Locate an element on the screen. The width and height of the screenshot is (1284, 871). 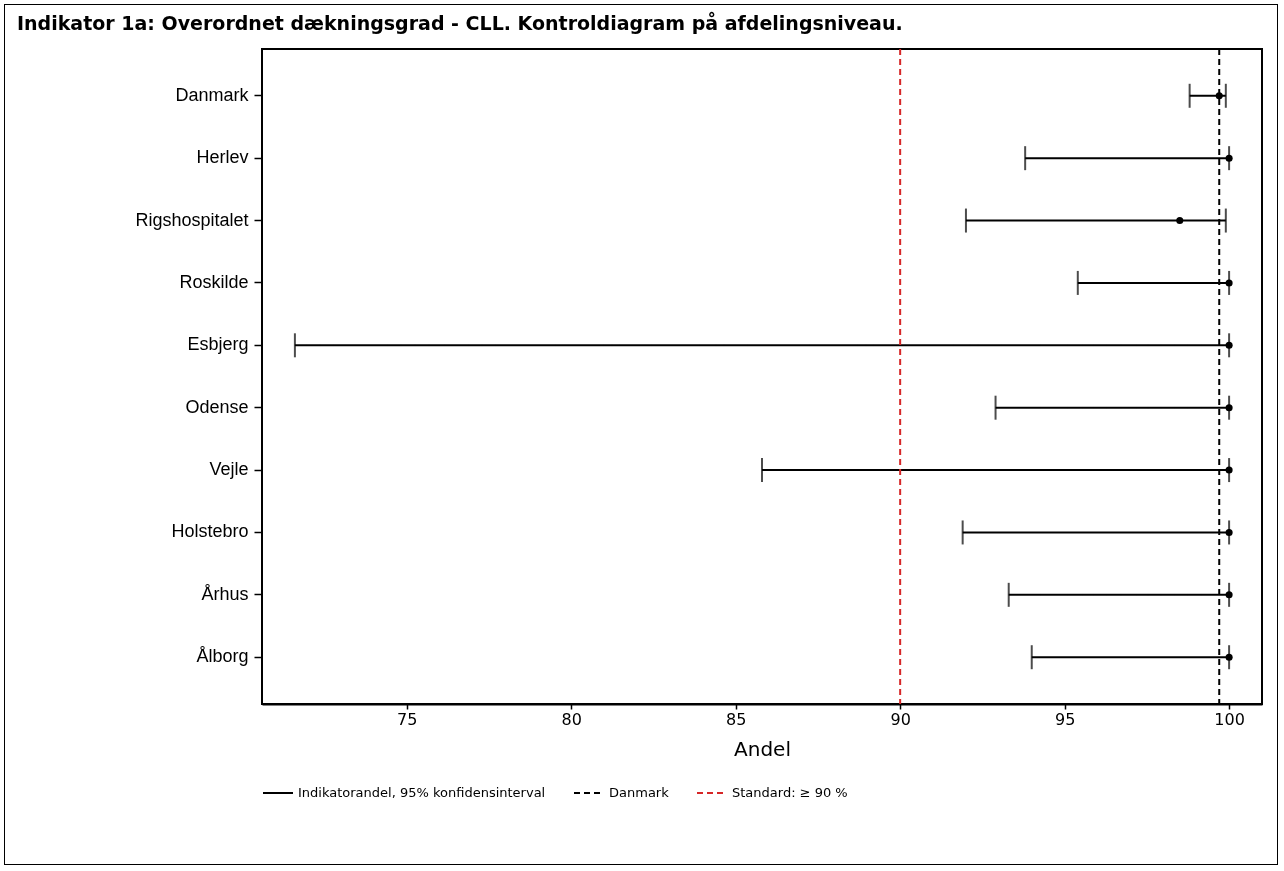
x-tick-label: 90 is located at coordinates (900, 719).